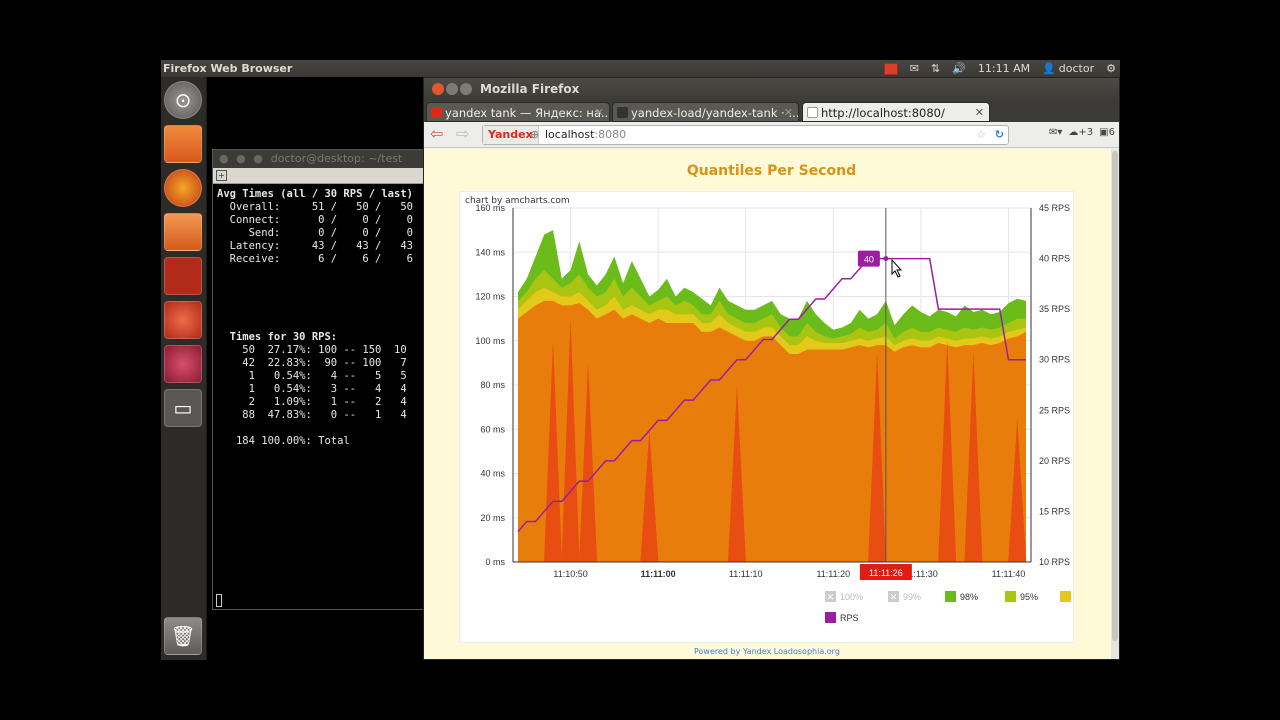 The width and height of the screenshot is (1280, 720). I want to click on launcher: ⊙ ▭ 🗑, so click(184, 368).